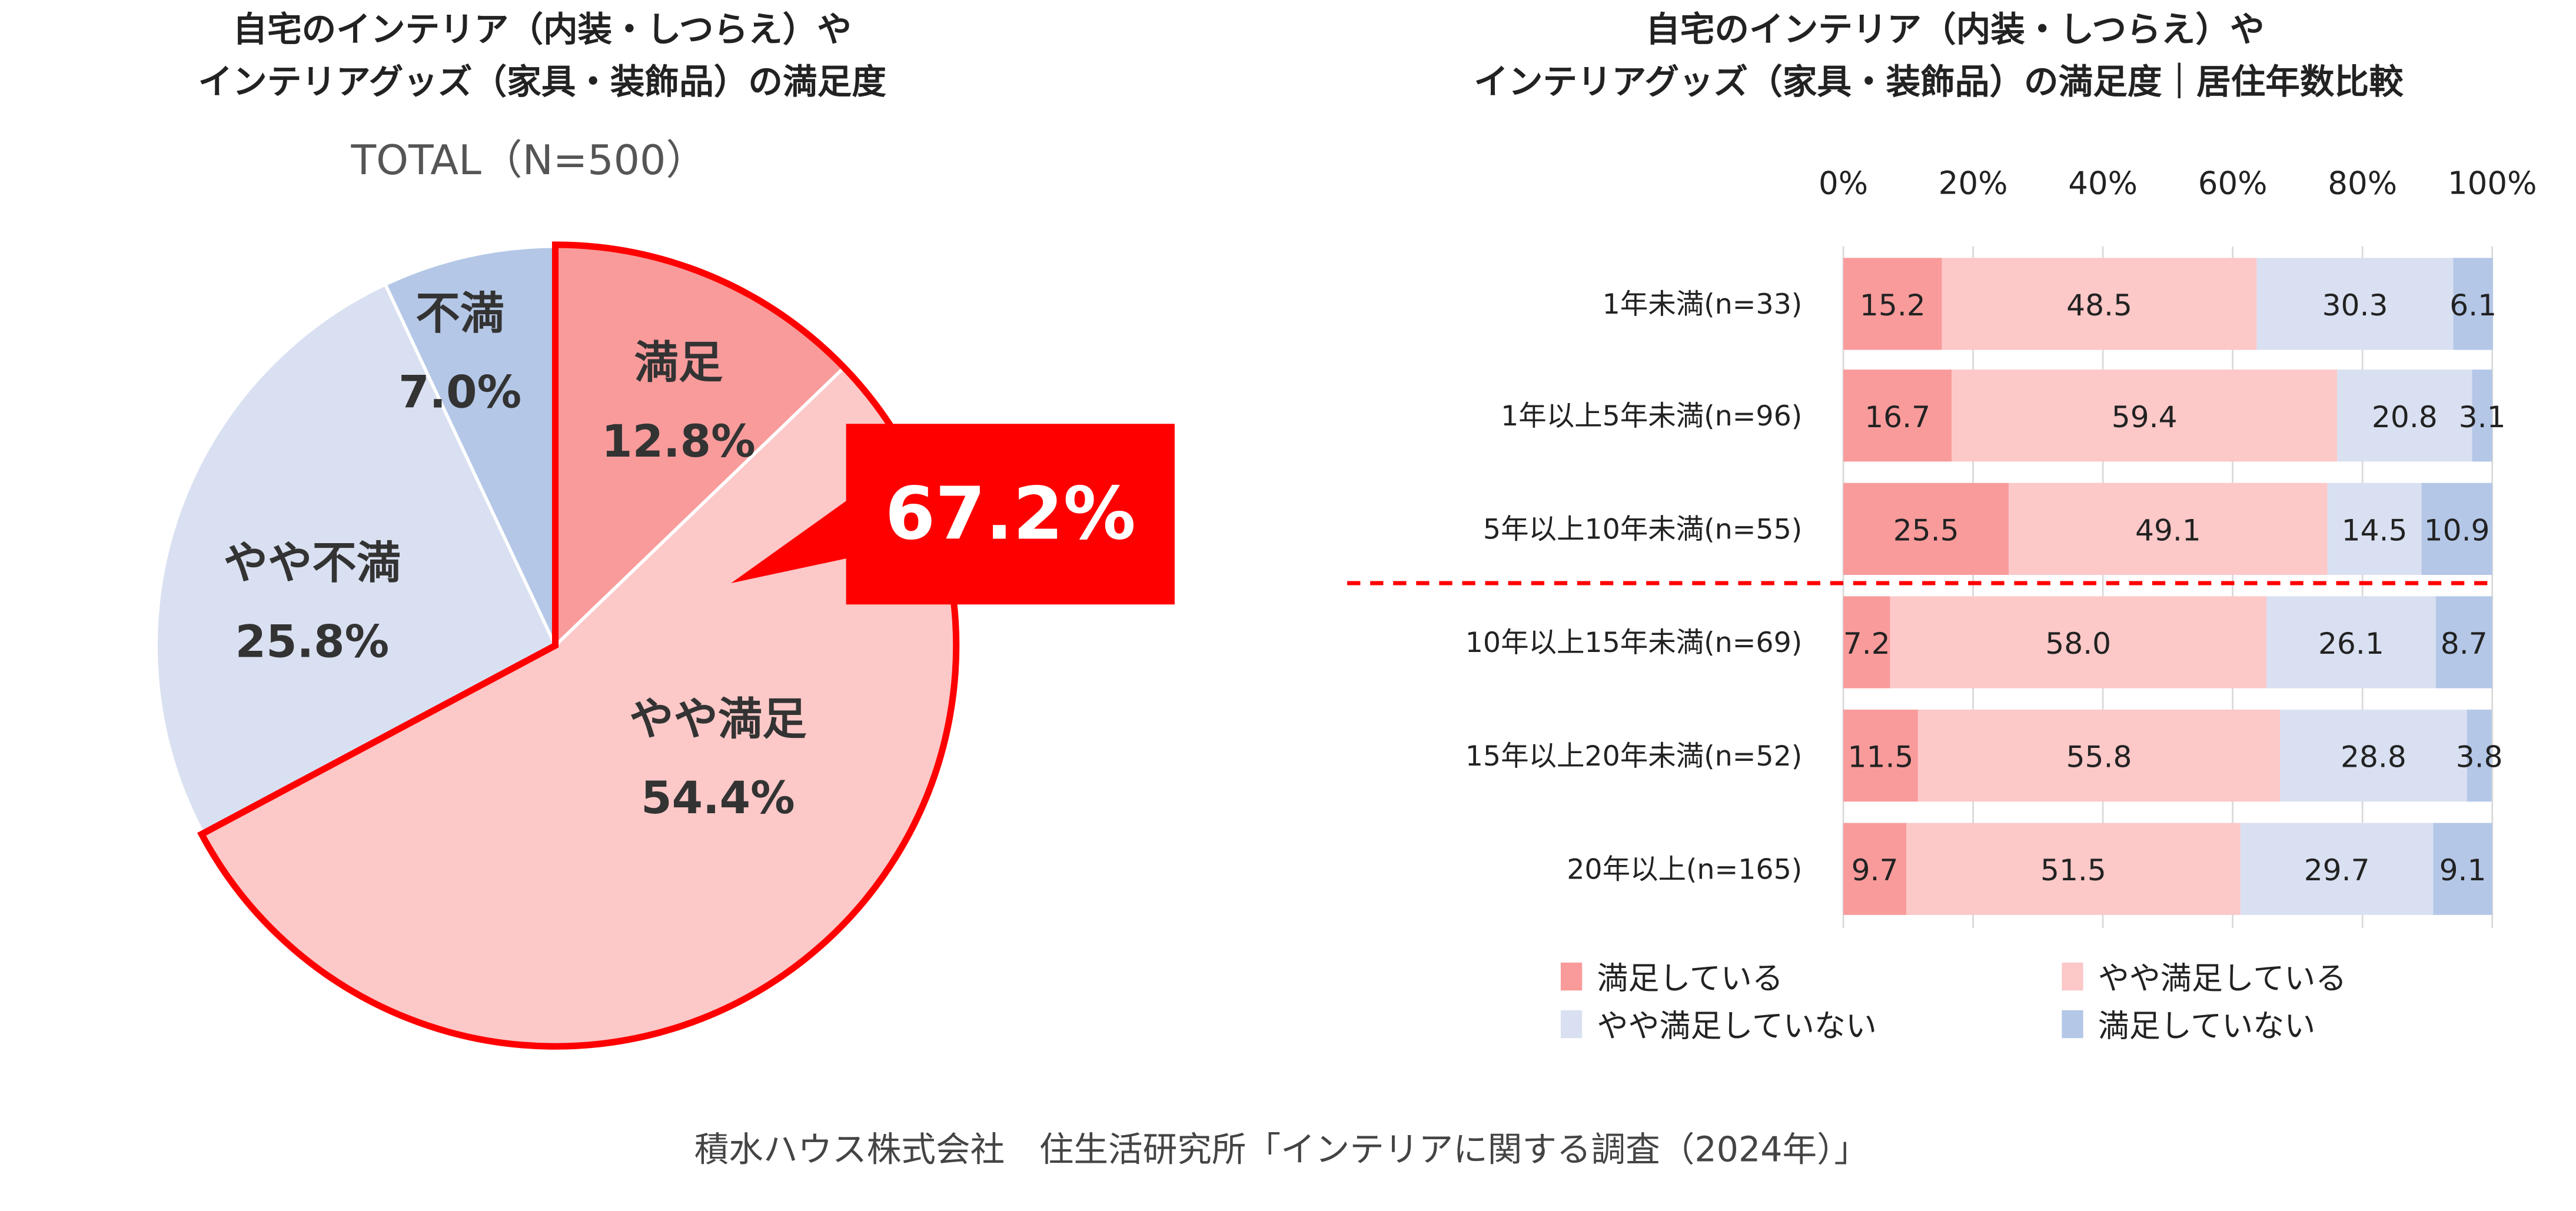  I want to click on bar-value-label: 10.9, so click(2457, 530).